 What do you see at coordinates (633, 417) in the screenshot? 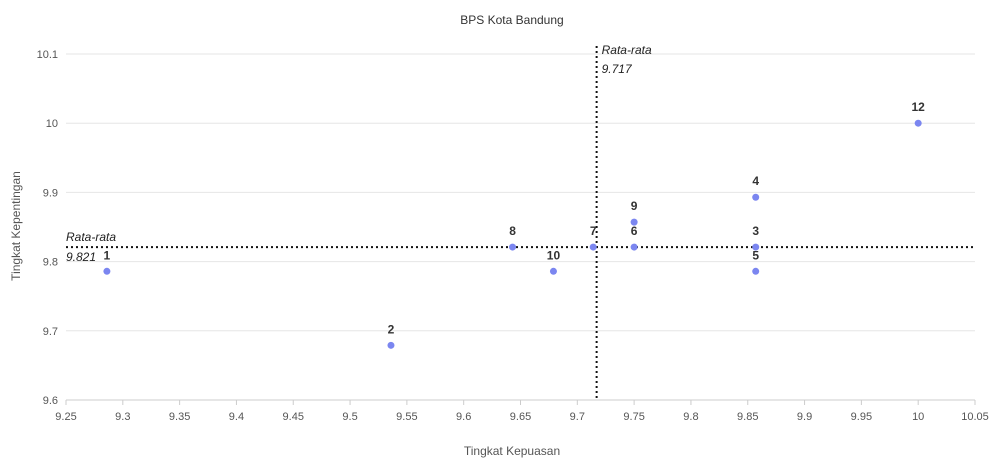
I see `x-tick-label: 9.75` at bounding box center [633, 417].